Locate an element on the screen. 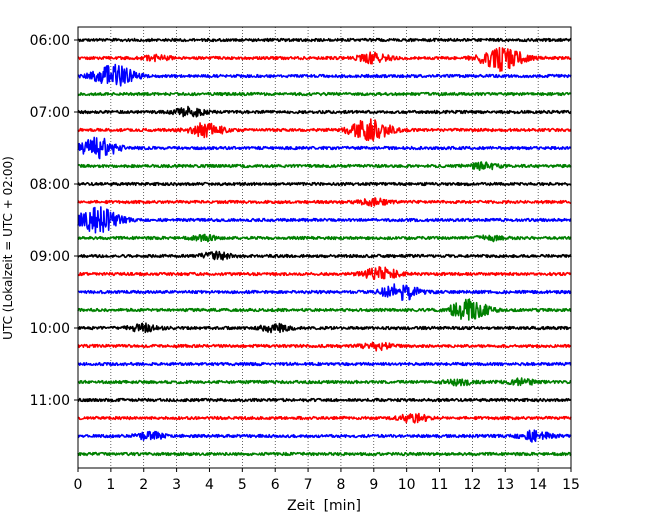  x-axis-label: Zeit [min] is located at coordinates (324, 506).